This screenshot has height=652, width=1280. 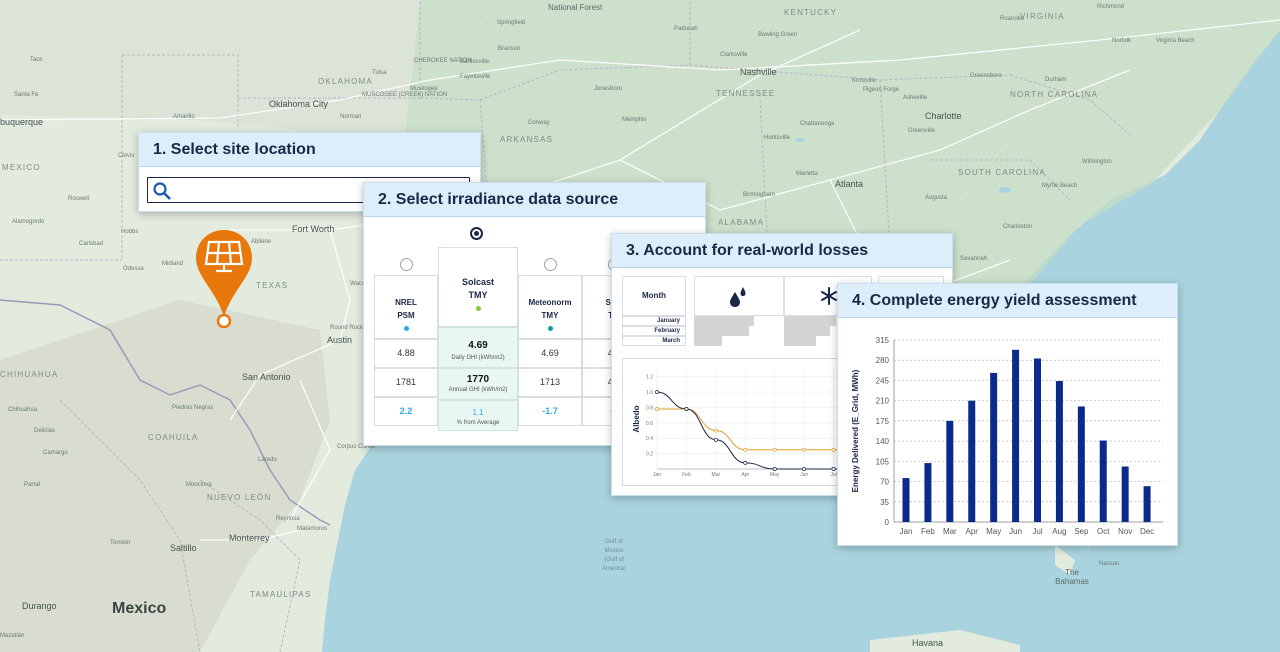 What do you see at coordinates (883, 360) in the screenshot?
I see `y-tick-label: 280` at bounding box center [883, 360].